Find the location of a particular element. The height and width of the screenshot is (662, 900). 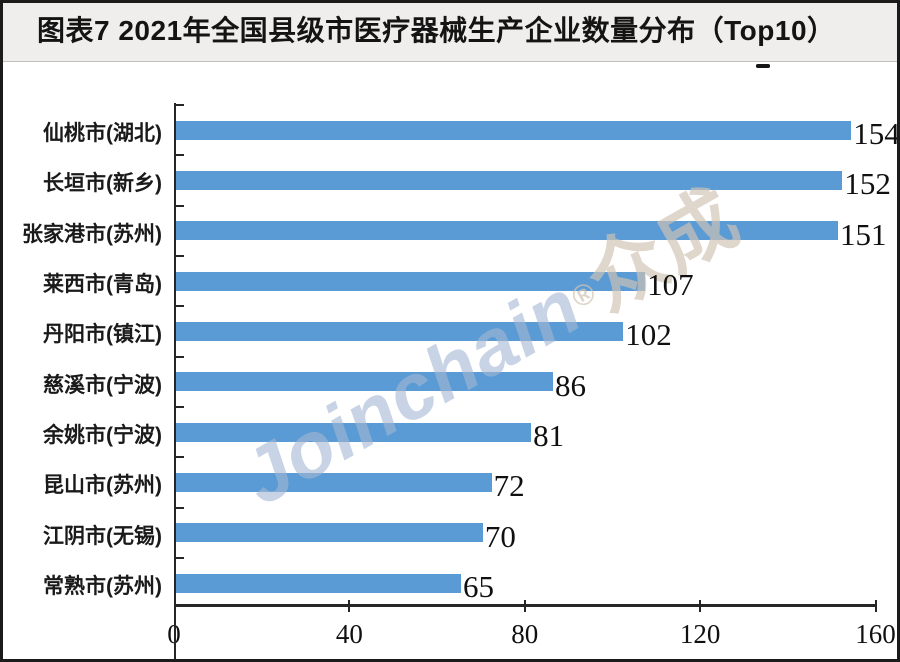

watermark-cjk-text: 众成 is located at coordinates (662, 249).